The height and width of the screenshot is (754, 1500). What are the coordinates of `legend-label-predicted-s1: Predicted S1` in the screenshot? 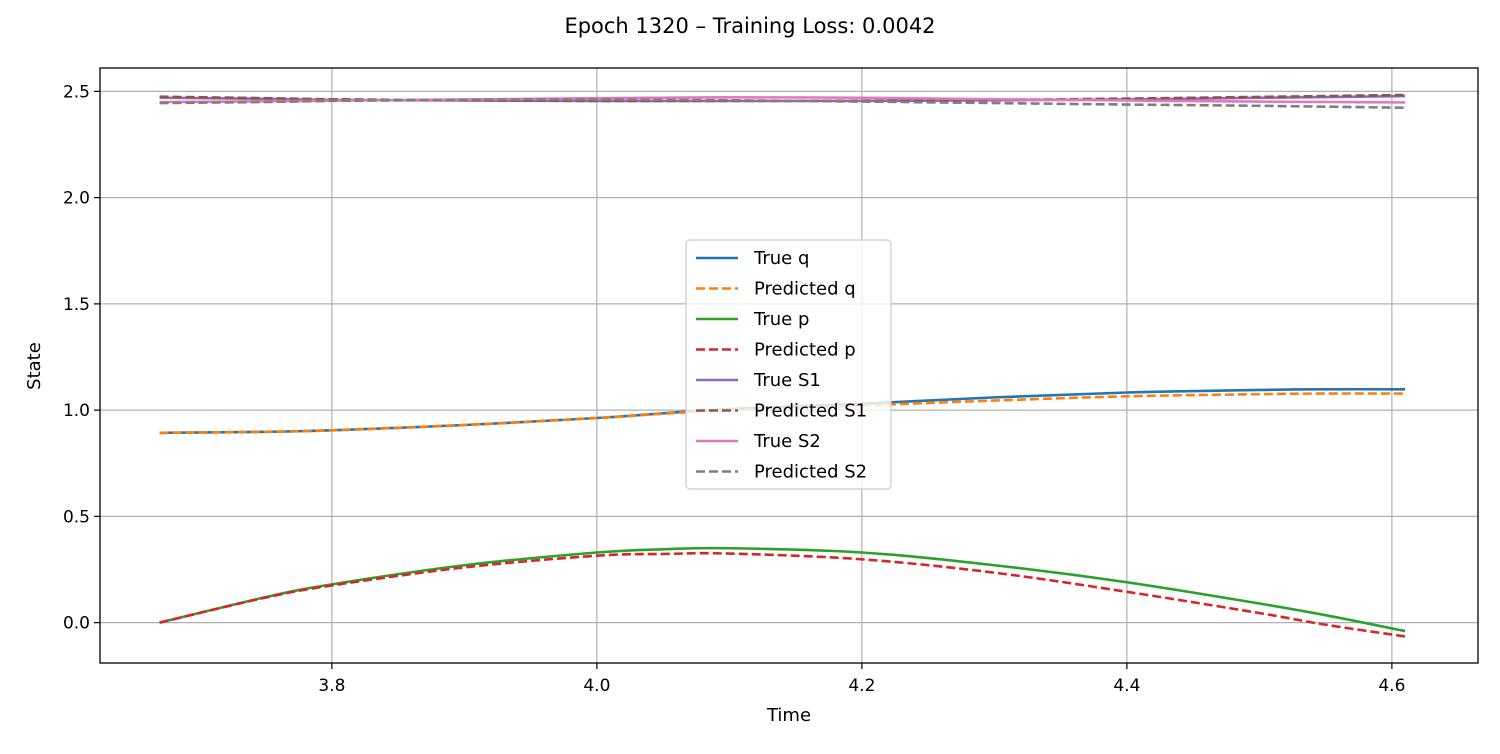 It's located at (810, 411).